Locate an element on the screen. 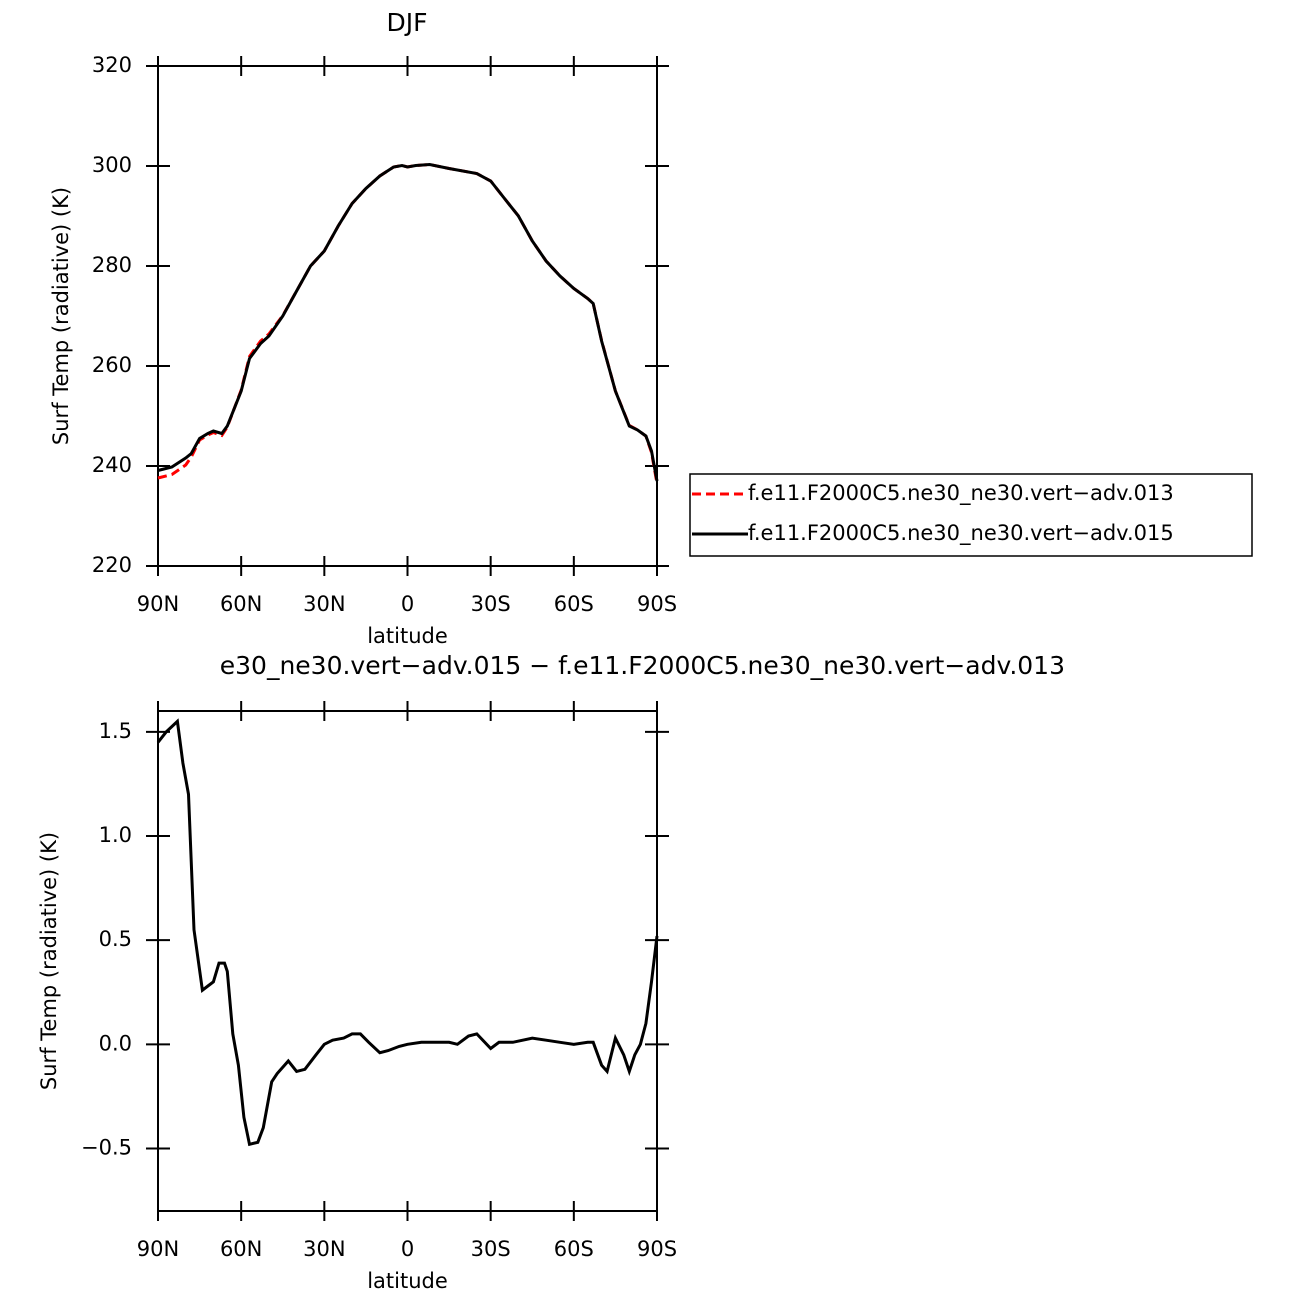 The width and height of the screenshot is (1302, 1303). y-tick-label: 320 is located at coordinates (112, 65).